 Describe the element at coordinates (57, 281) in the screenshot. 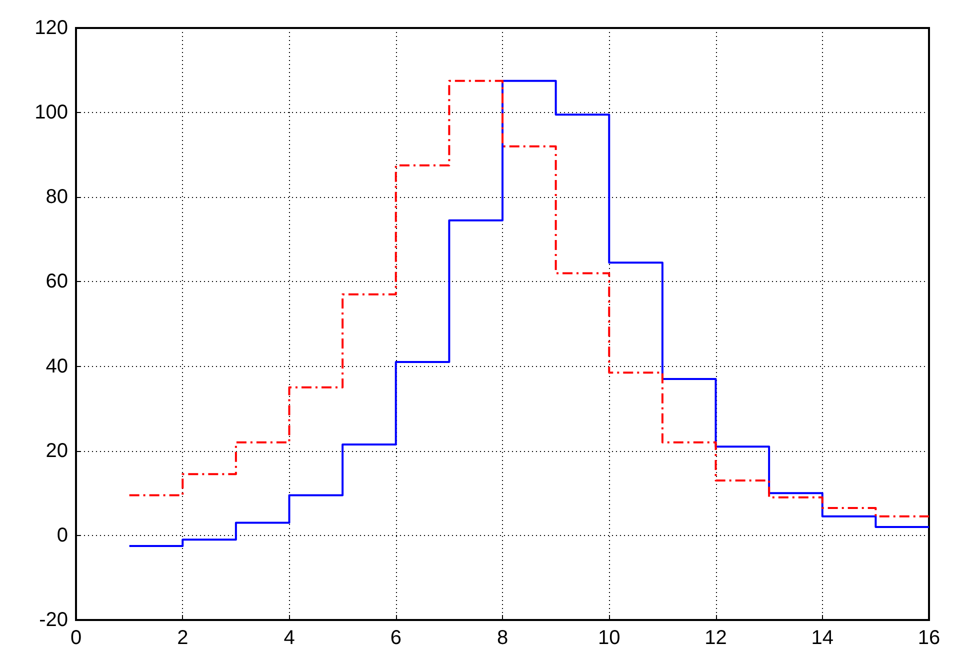

I see `y-tick-label: 60` at that location.